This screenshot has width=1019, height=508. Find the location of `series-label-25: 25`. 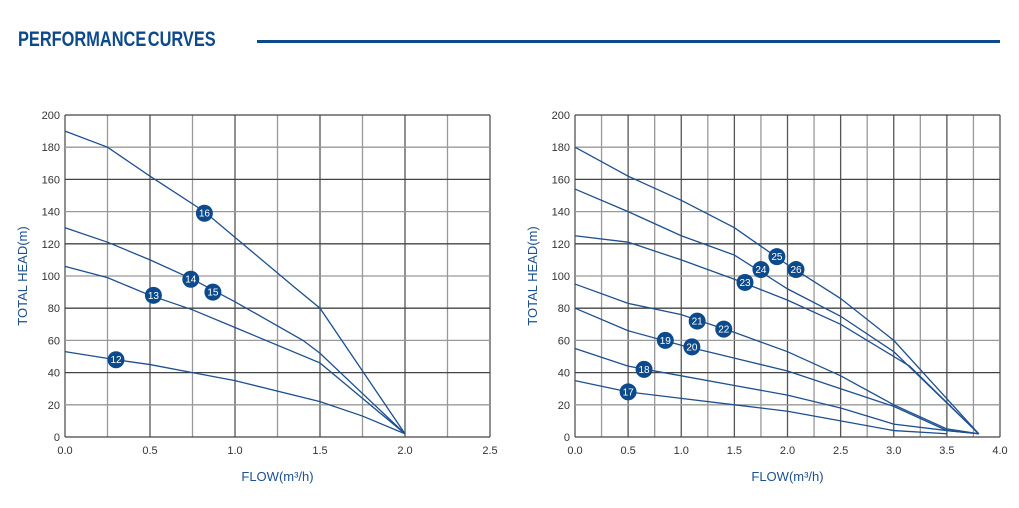

series-label-25: 25 is located at coordinates (777, 257).